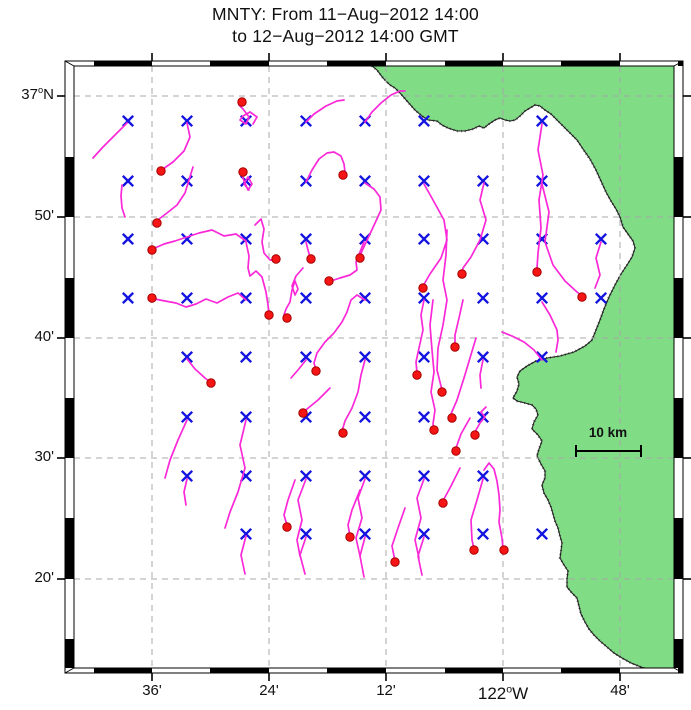  I want to click on plot-title-line-1: MNTY: From 11−Aug−2012 14:00, so click(345, 14).